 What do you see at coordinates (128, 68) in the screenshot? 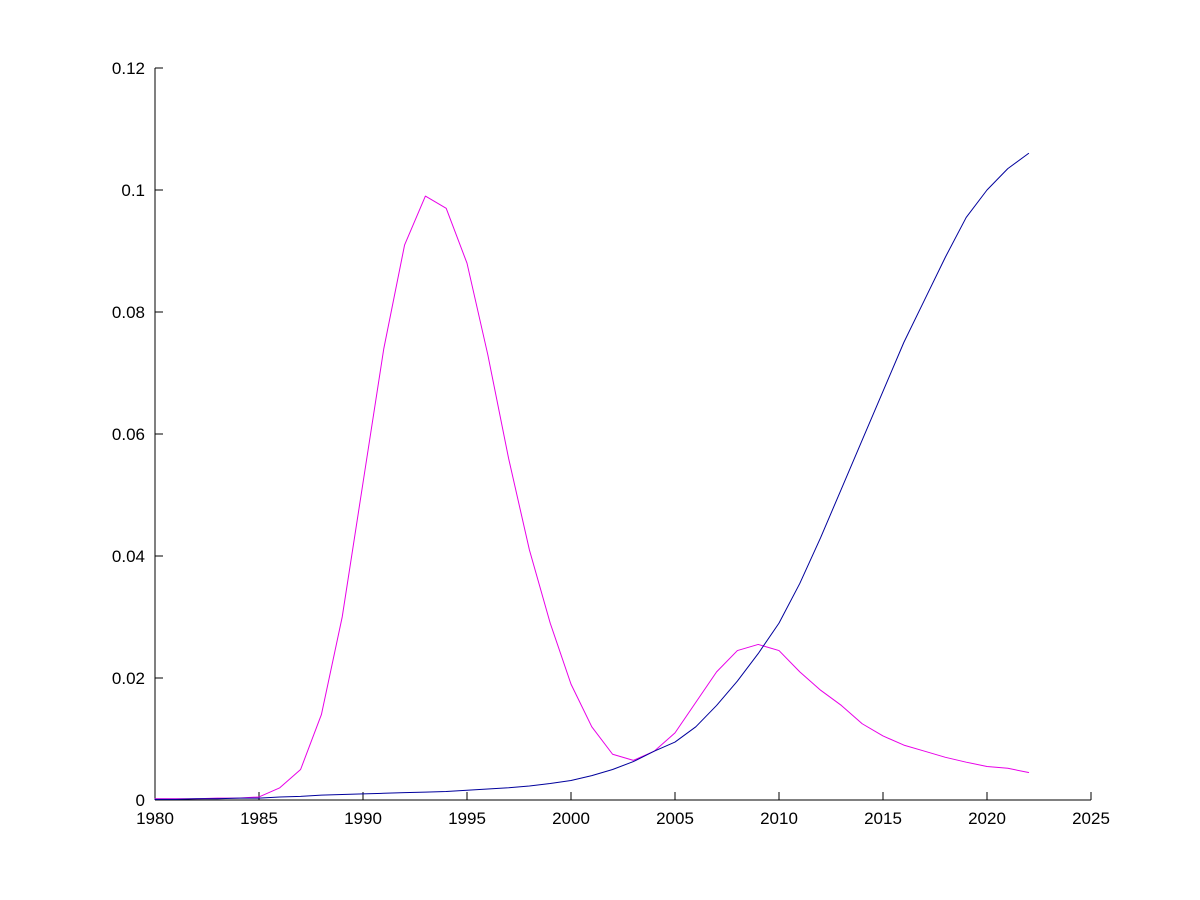
I see `y-tick-label: 0.12` at bounding box center [128, 68].